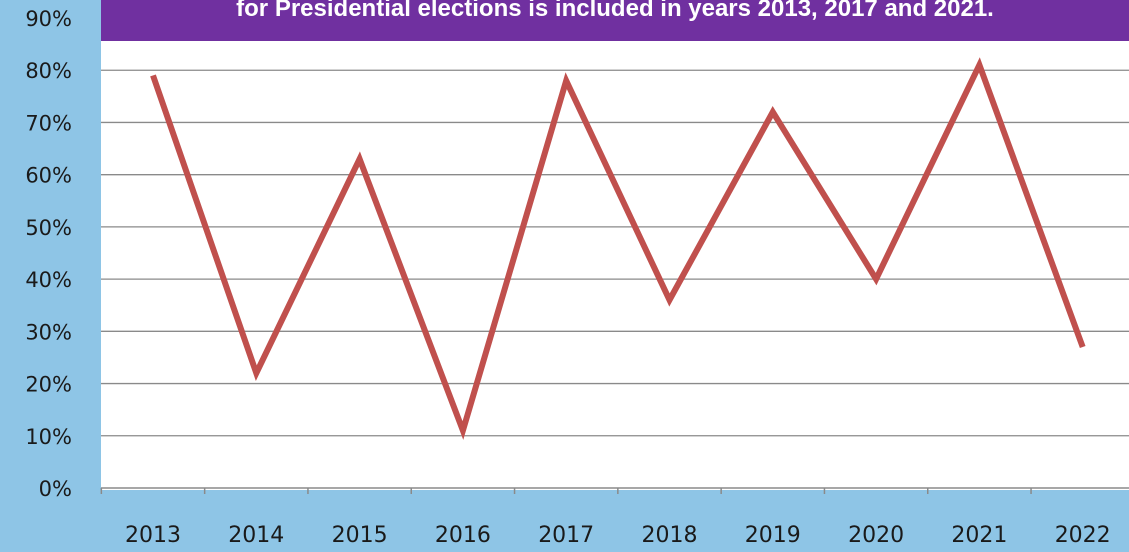 Image resolution: width=1129 pixels, height=552 pixels. I want to click on annotation-background, so click(615, 20).